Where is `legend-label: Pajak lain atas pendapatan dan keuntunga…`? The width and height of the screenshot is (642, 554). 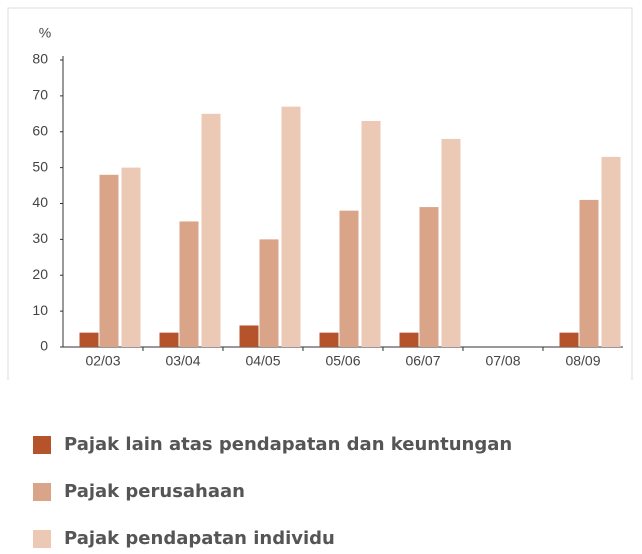 legend-label: Pajak lain atas pendapatan dan keuntunga… is located at coordinates (288, 444).